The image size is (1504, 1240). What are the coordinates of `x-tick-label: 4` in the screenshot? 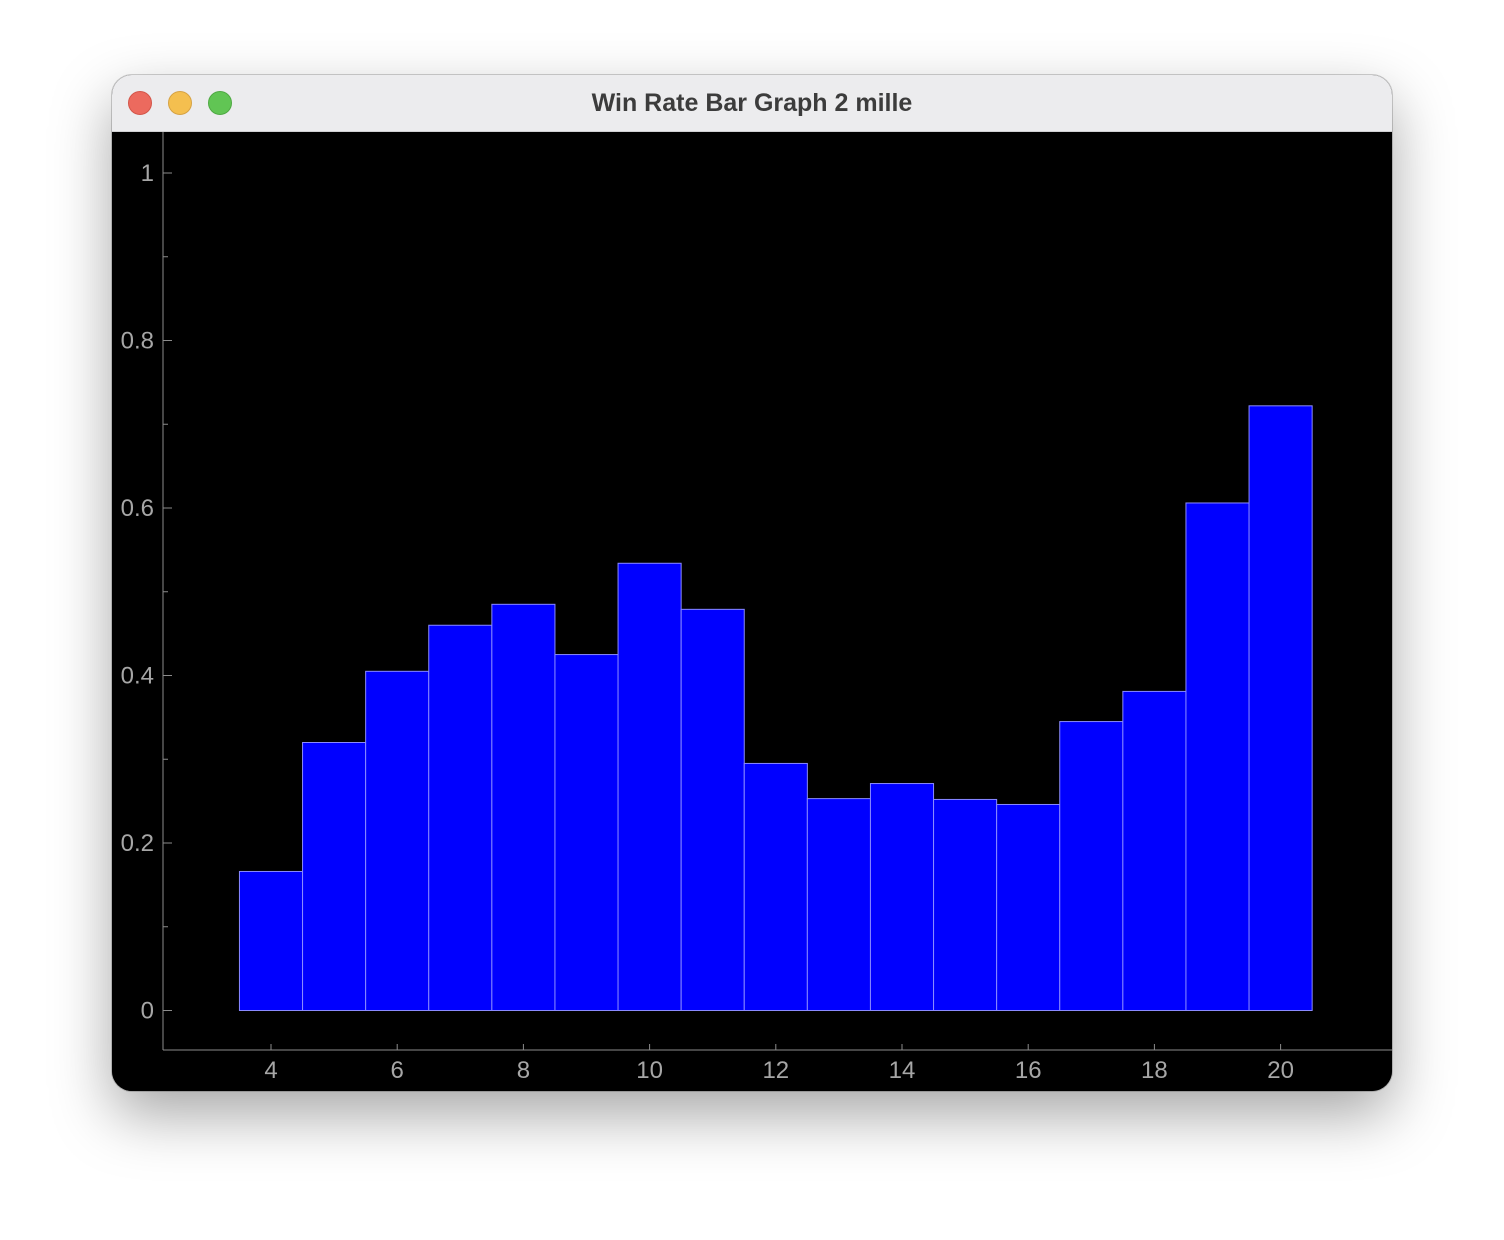 It's located at (270, 1070).